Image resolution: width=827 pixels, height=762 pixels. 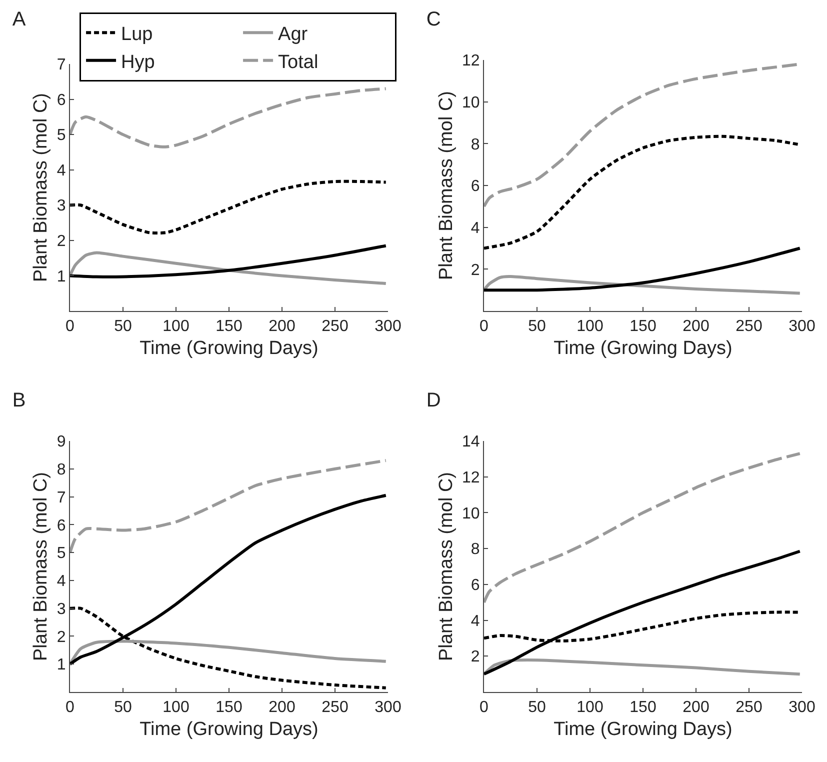 What do you see at coordinates (433, 19) in the screenshot?
I see `chart-title: C` at bounding box center [433, 19].